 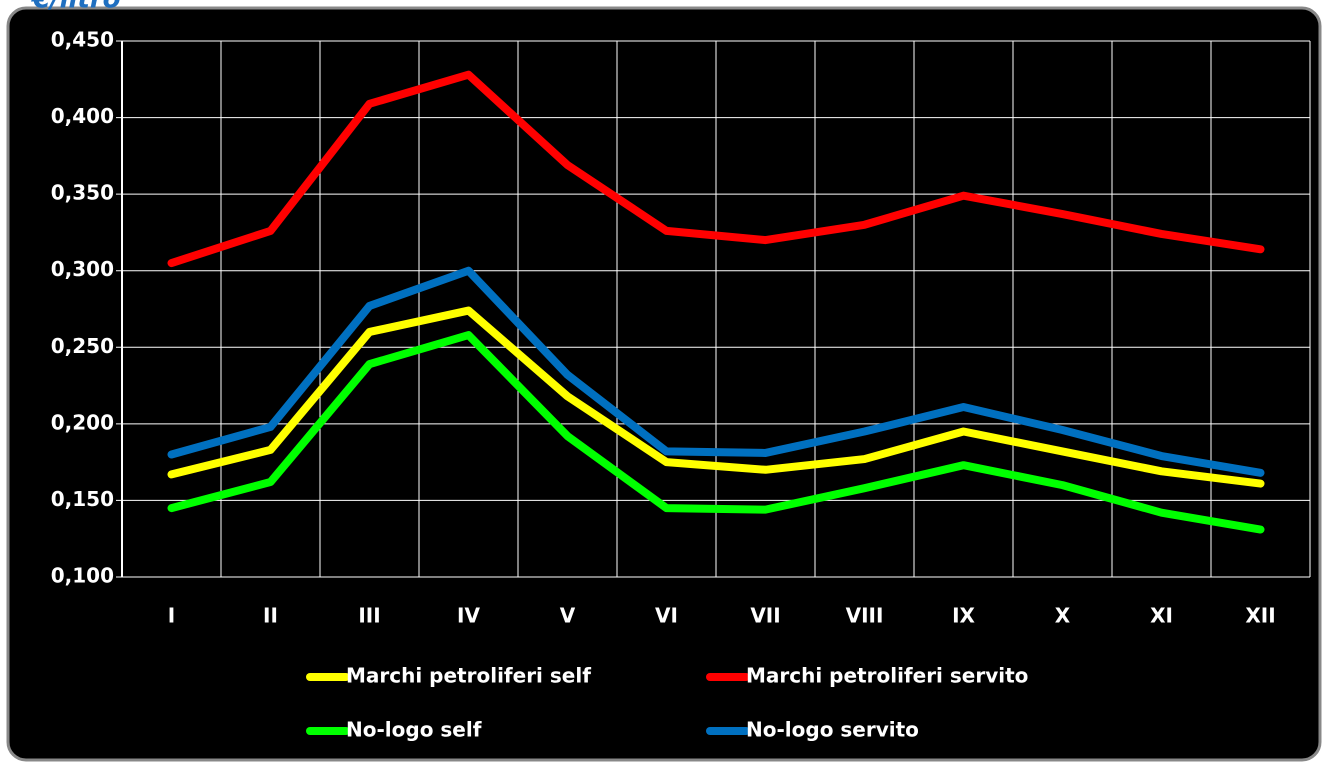 I want to click on x-tick-label: III, so click(x=369, y=616).